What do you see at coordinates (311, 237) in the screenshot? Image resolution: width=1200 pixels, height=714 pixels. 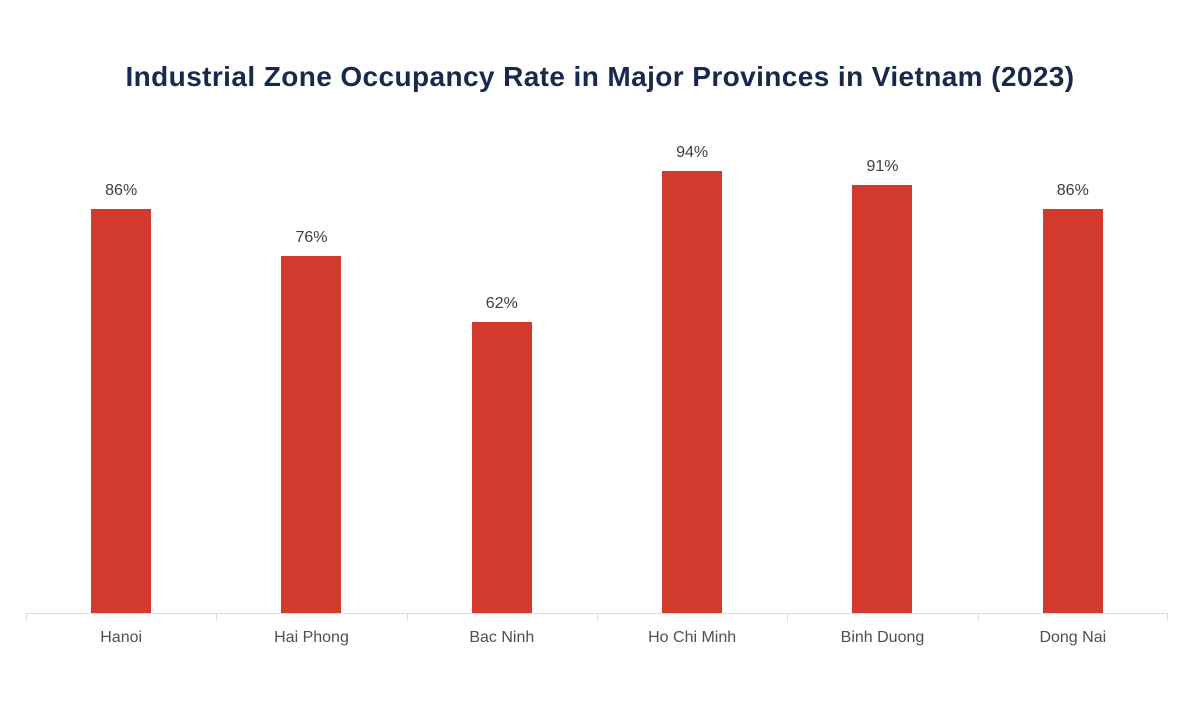 I see `bar-value-label: 76%` at bounding box center [311, 237].